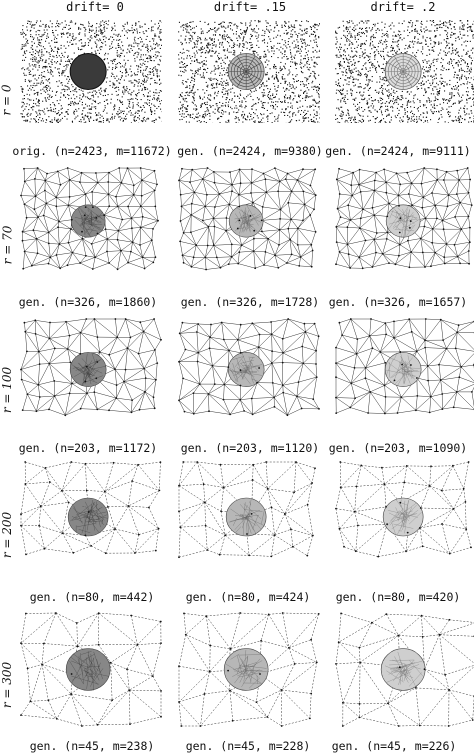 The image size is (474, 755). Describe the element at coordinates (250, 151) in the screenshot. I see `caption-r0-drift015: gen. (n=2424, m=9380)` at that location.